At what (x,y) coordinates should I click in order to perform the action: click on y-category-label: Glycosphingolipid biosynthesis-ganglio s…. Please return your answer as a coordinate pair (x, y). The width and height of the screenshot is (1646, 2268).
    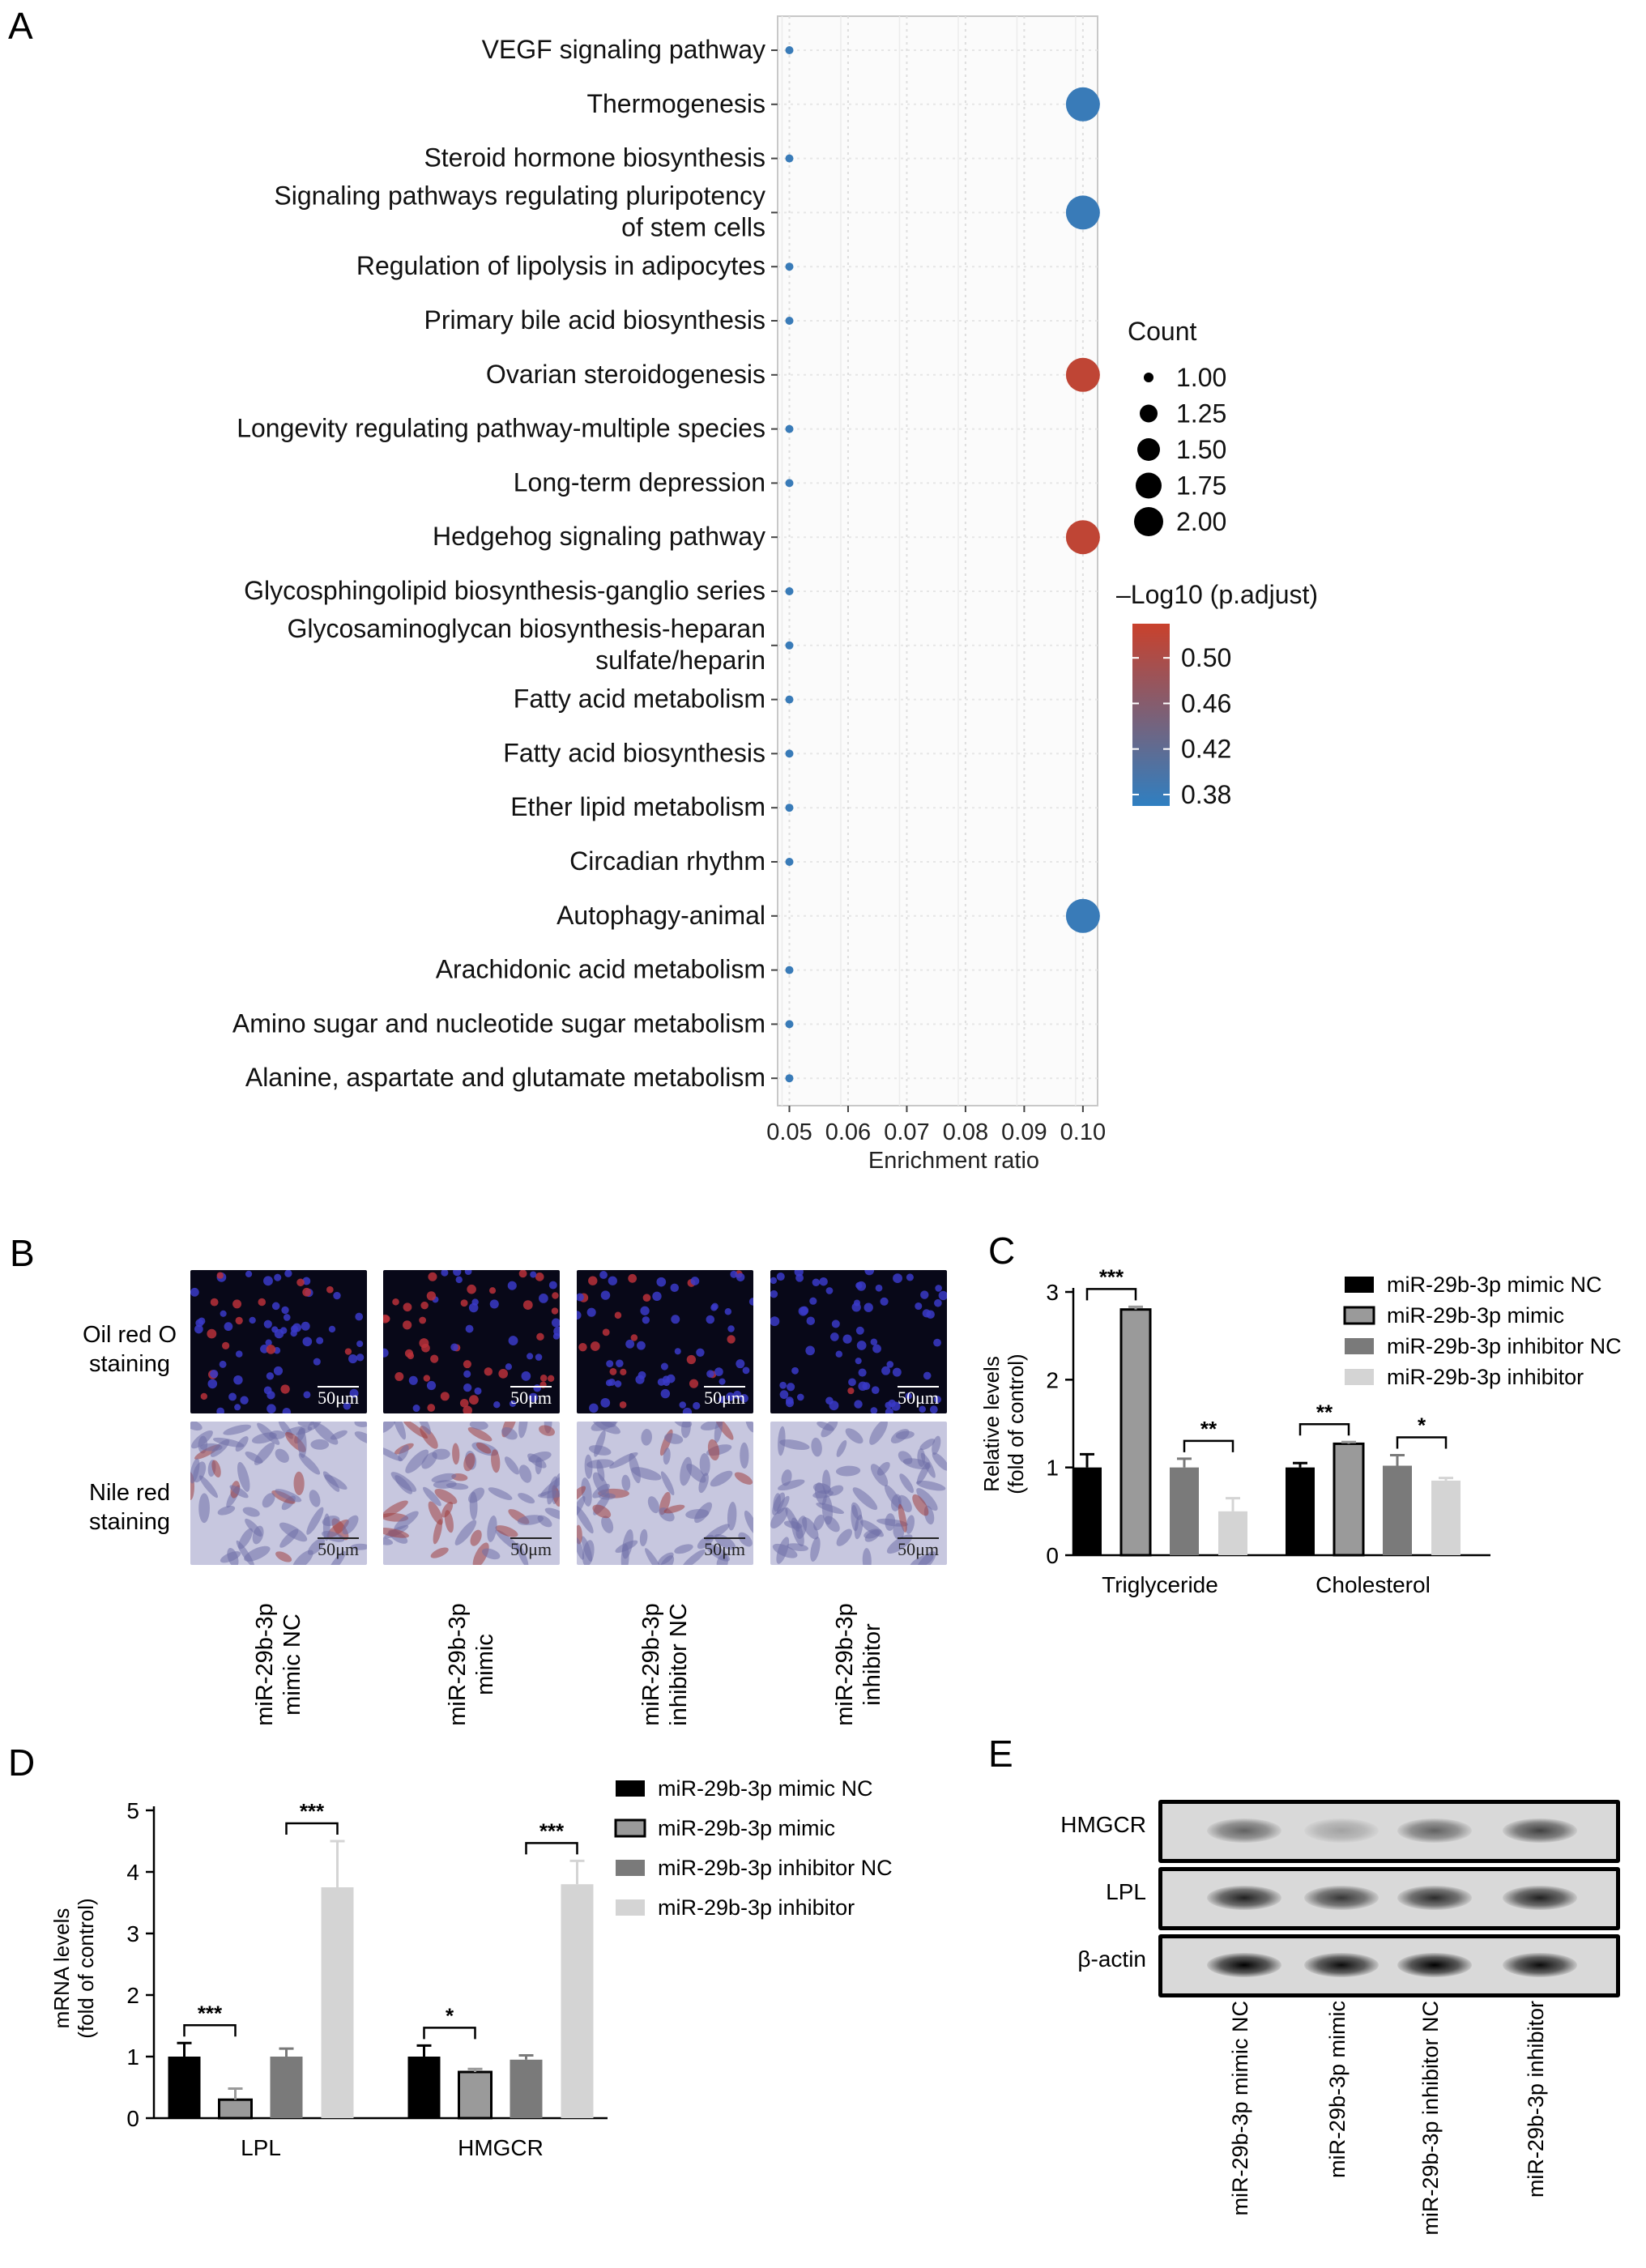
    Looking at the image, I should click on (504, 590).